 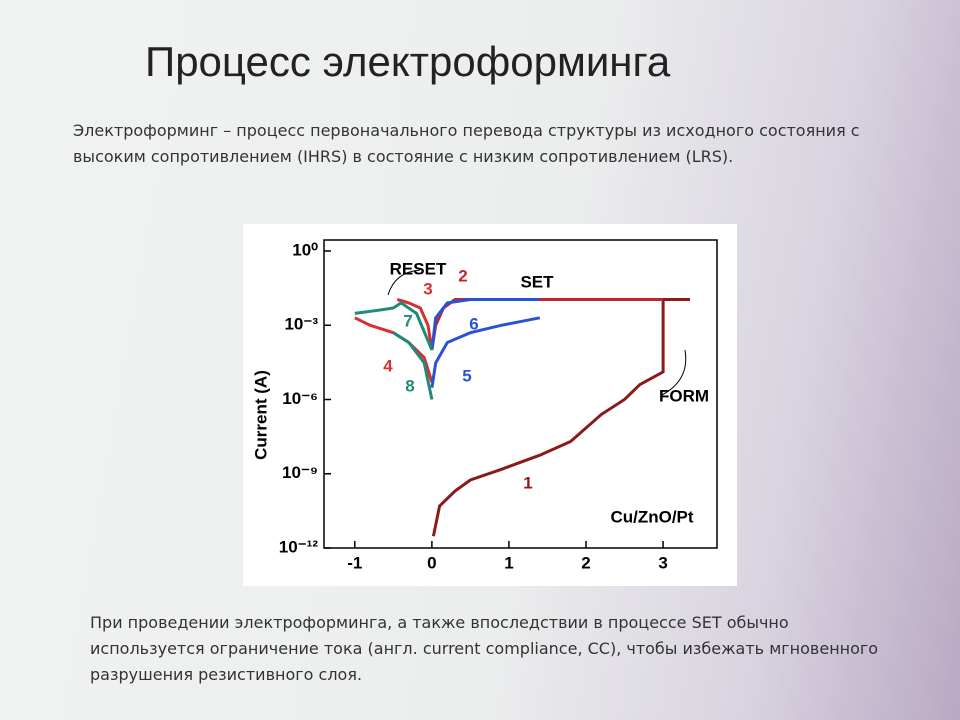 I want to click on x-tick-label: 0, so click(x=431, y=562).